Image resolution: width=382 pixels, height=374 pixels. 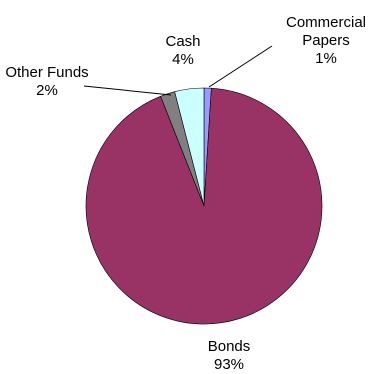 I want to click on slice-label-cash: Cash 4%, so click(x=182, y=50).